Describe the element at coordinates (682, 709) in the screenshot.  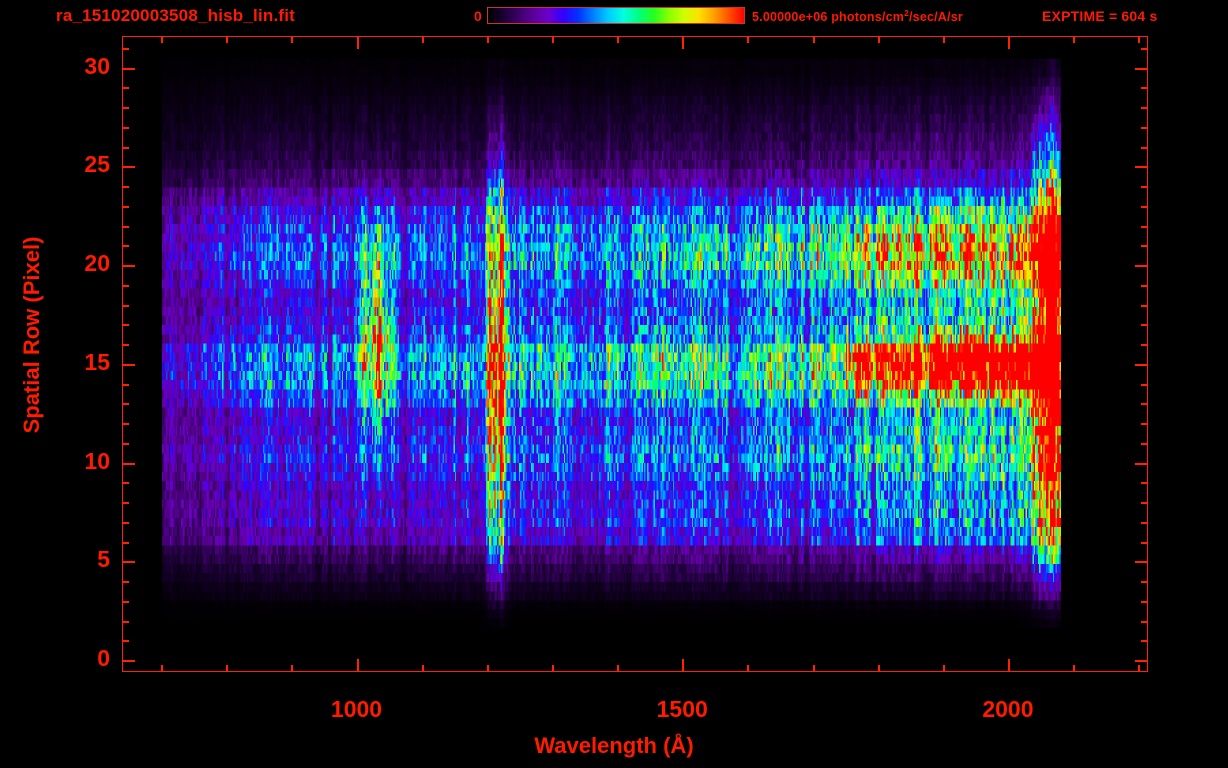
I see `x-tick-label: 1500` at that location.